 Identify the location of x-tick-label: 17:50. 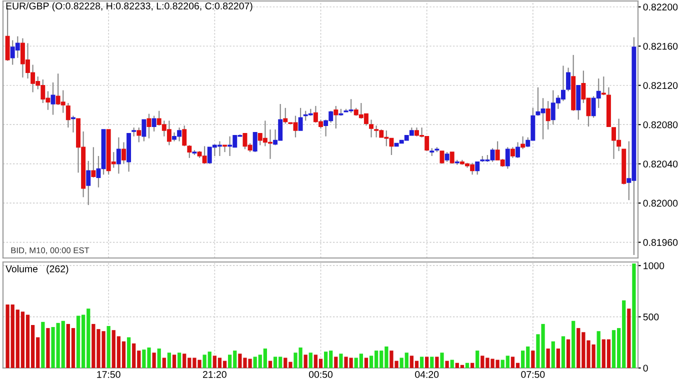
(108, 374).